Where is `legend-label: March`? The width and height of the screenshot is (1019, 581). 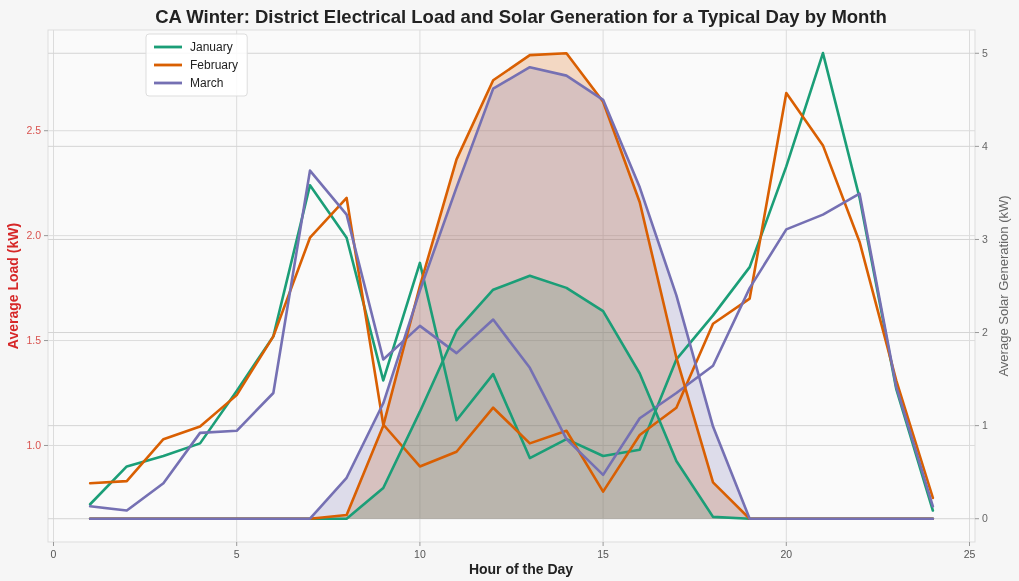 legend-label: March is located at coordinates (207, 83).